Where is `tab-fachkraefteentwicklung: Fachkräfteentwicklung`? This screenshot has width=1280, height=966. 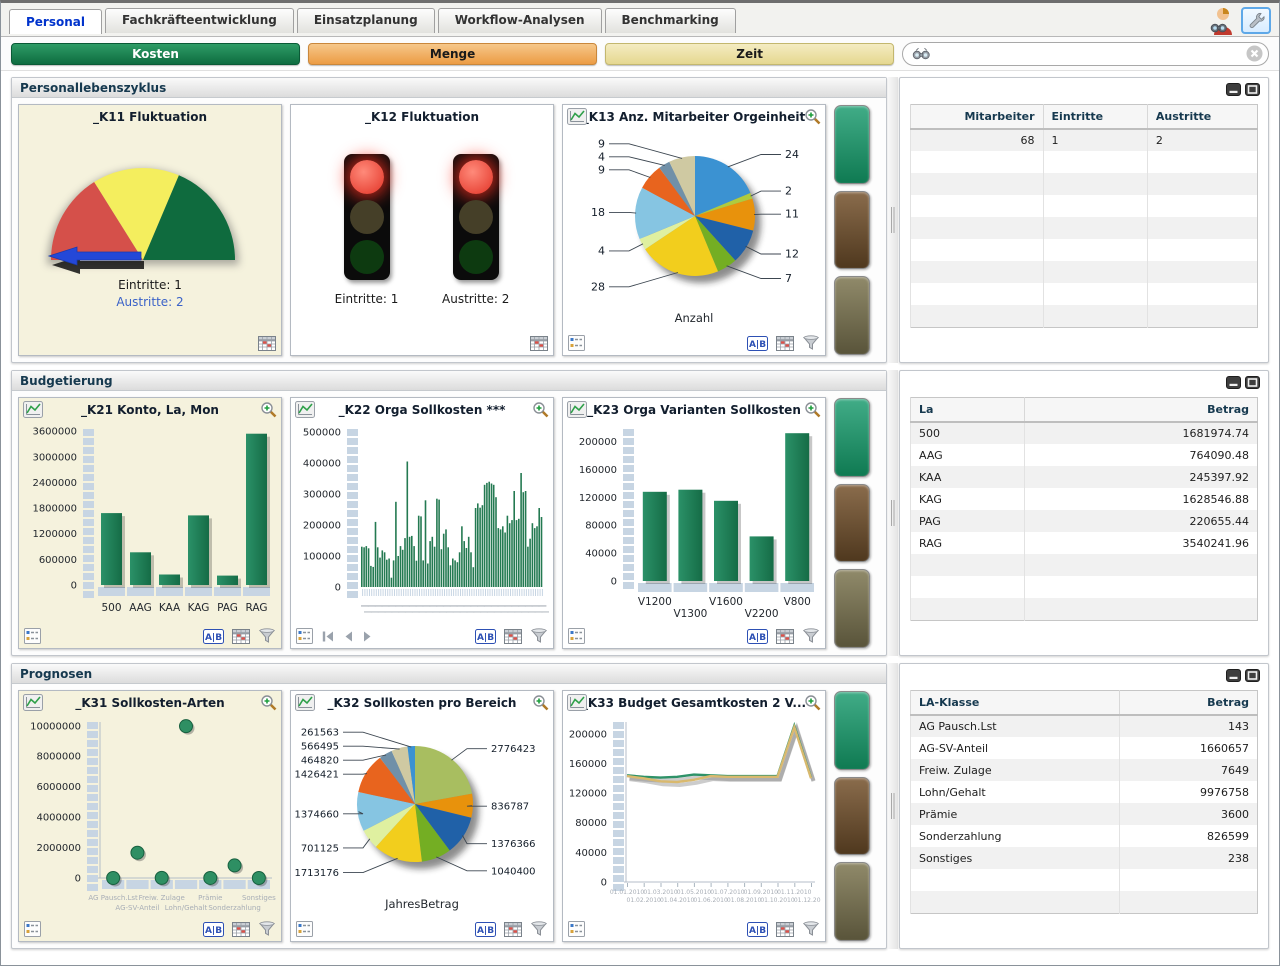
tab-fachkraefteentwicklung: Fachkräfteentwicklung is located at coordinates (199, 20).